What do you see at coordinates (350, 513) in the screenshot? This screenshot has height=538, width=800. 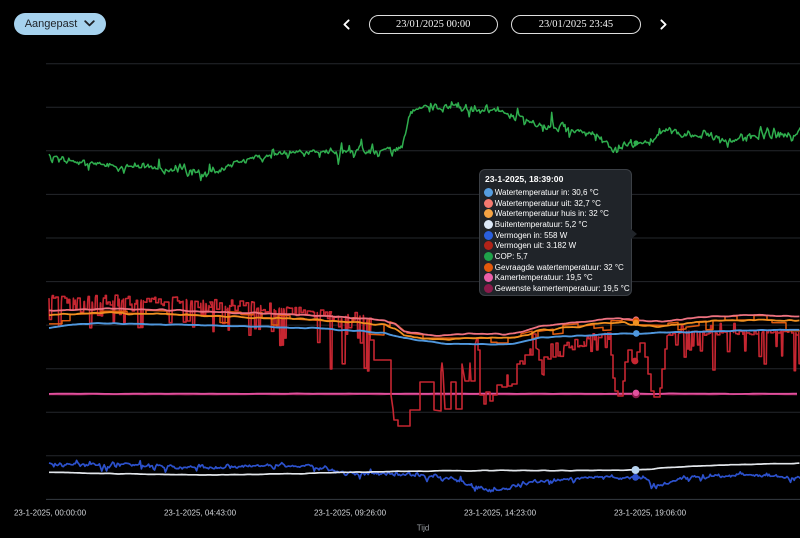 I see `svg-text: 23-1-2025, 09:26:00` at bounding box center [350, 513].